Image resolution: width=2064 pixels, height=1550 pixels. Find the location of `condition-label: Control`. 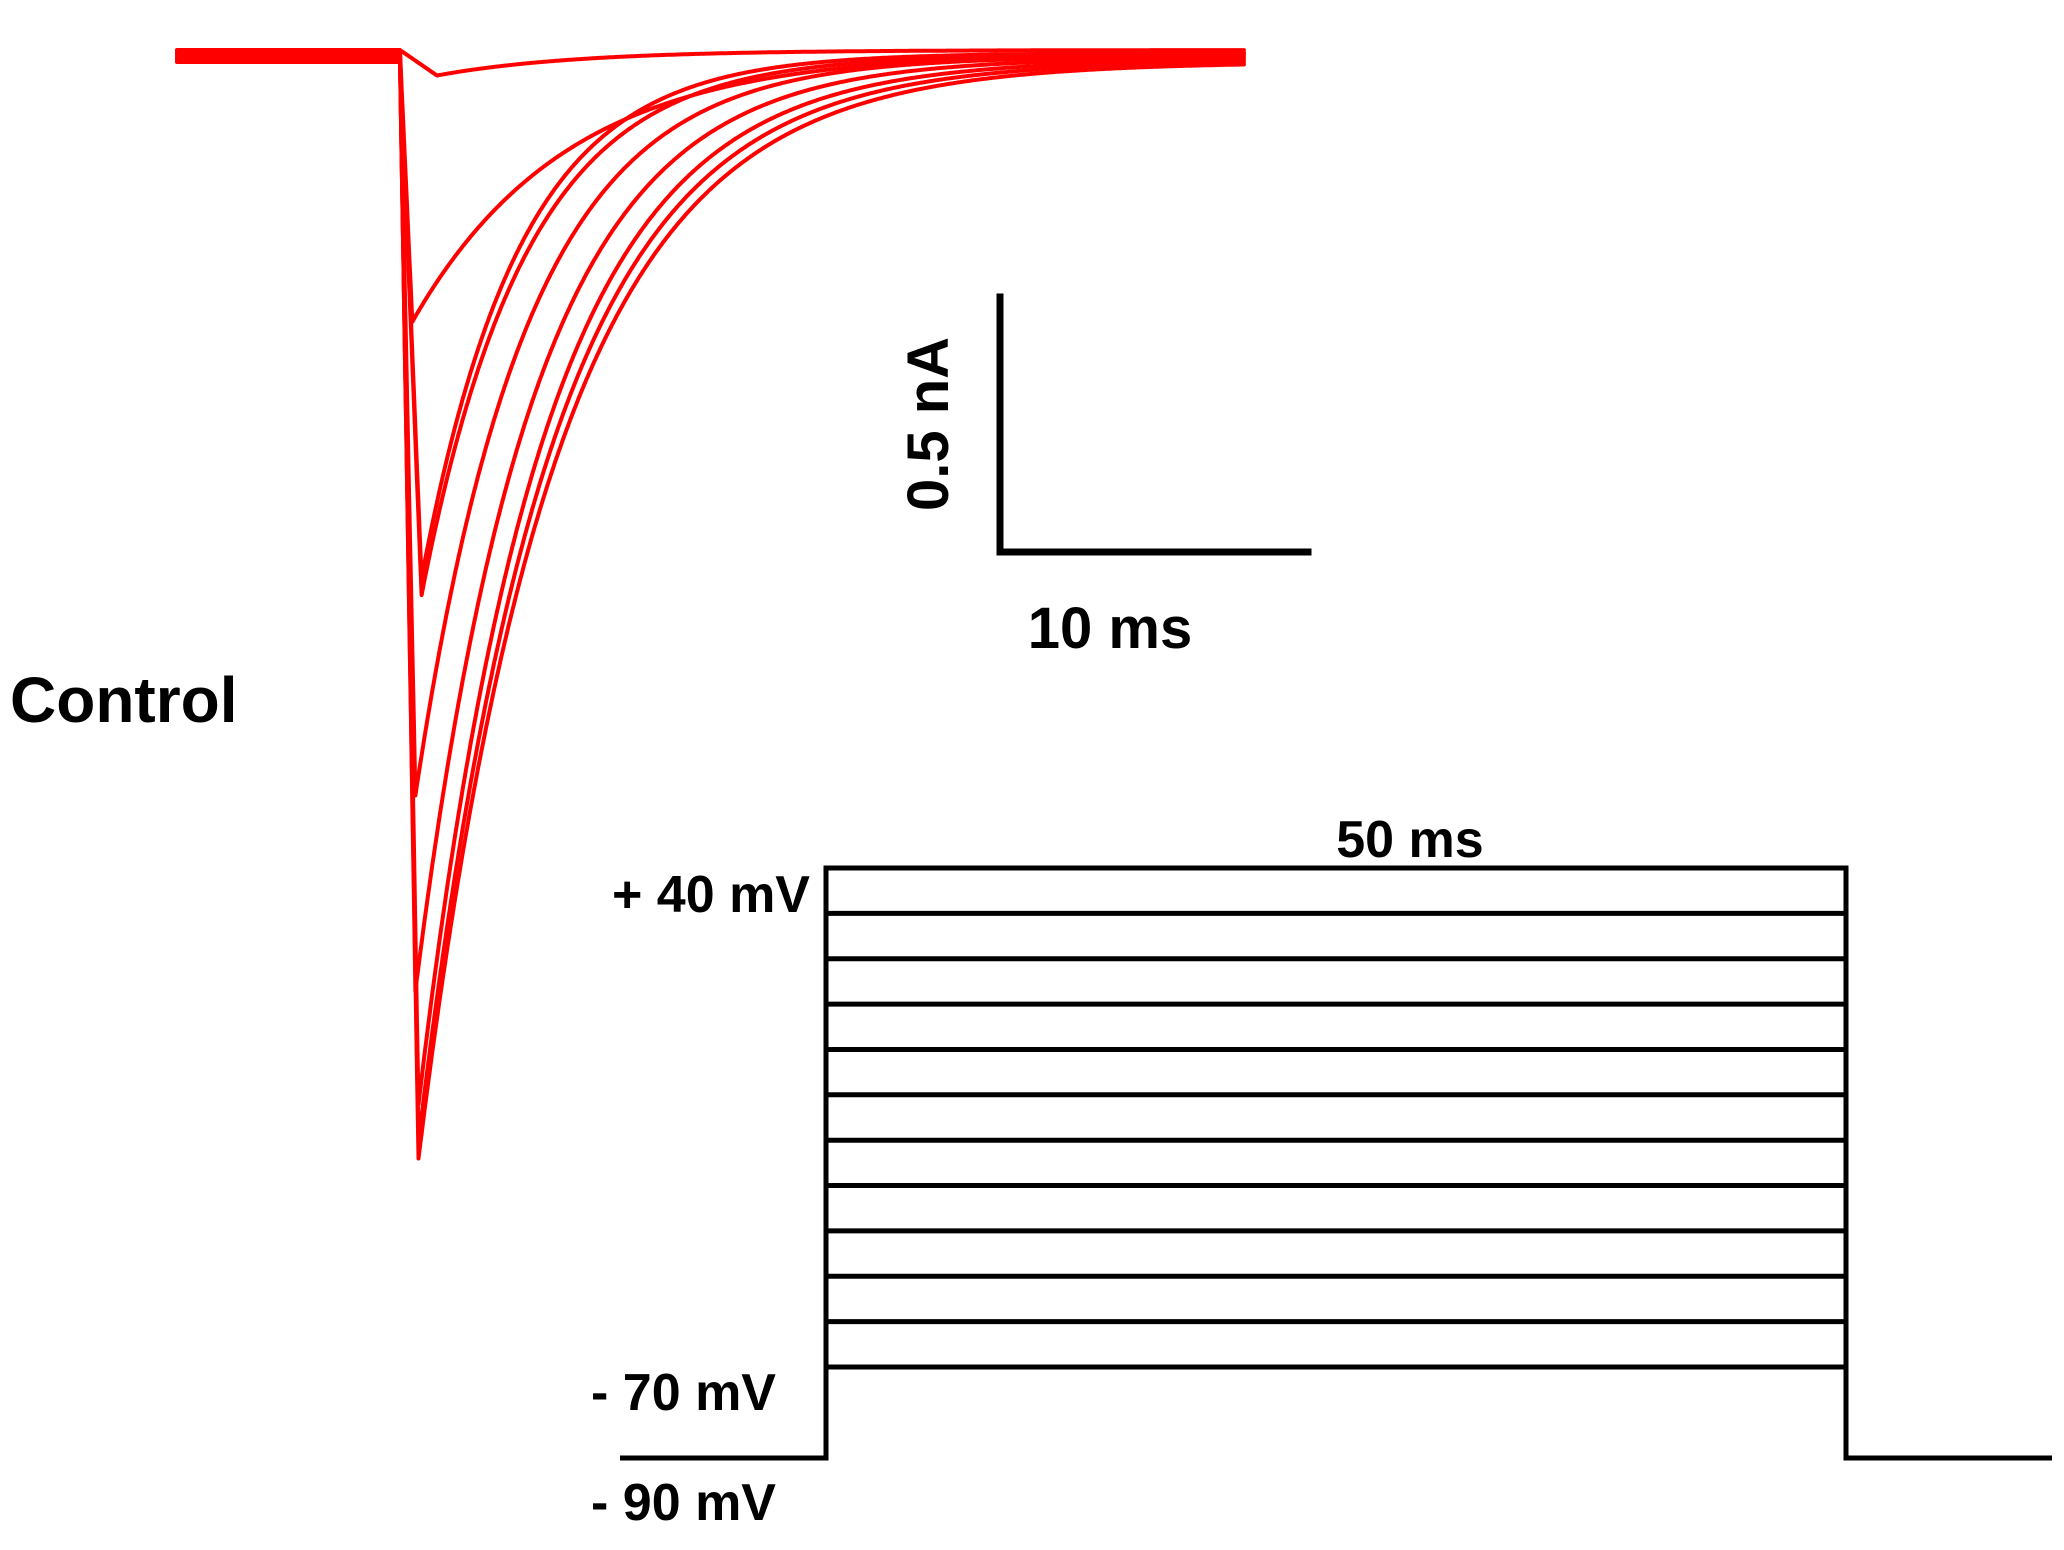

condition-label: Control is located at coordinates (124, 700).